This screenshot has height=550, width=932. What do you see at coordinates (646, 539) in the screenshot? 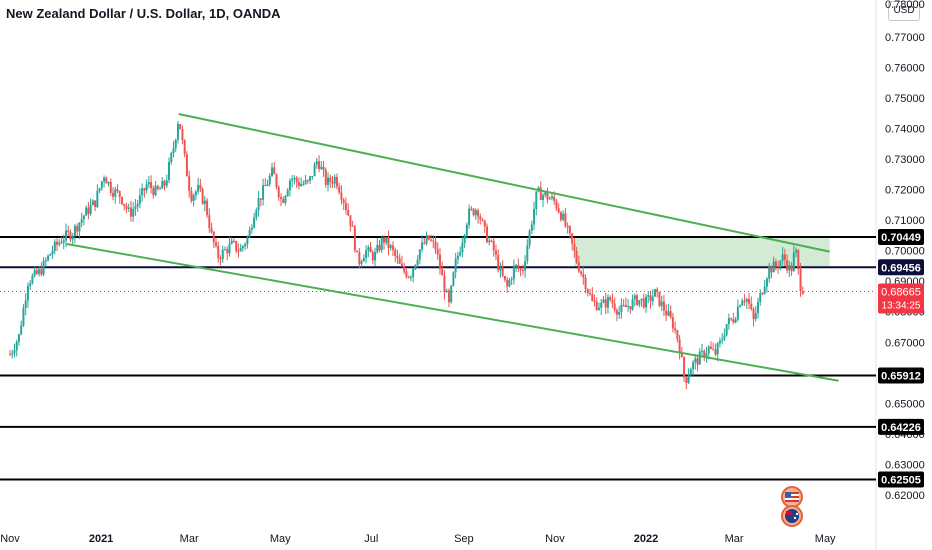
I see `x-tick-label: 2022` at bounding box center [646, 539].